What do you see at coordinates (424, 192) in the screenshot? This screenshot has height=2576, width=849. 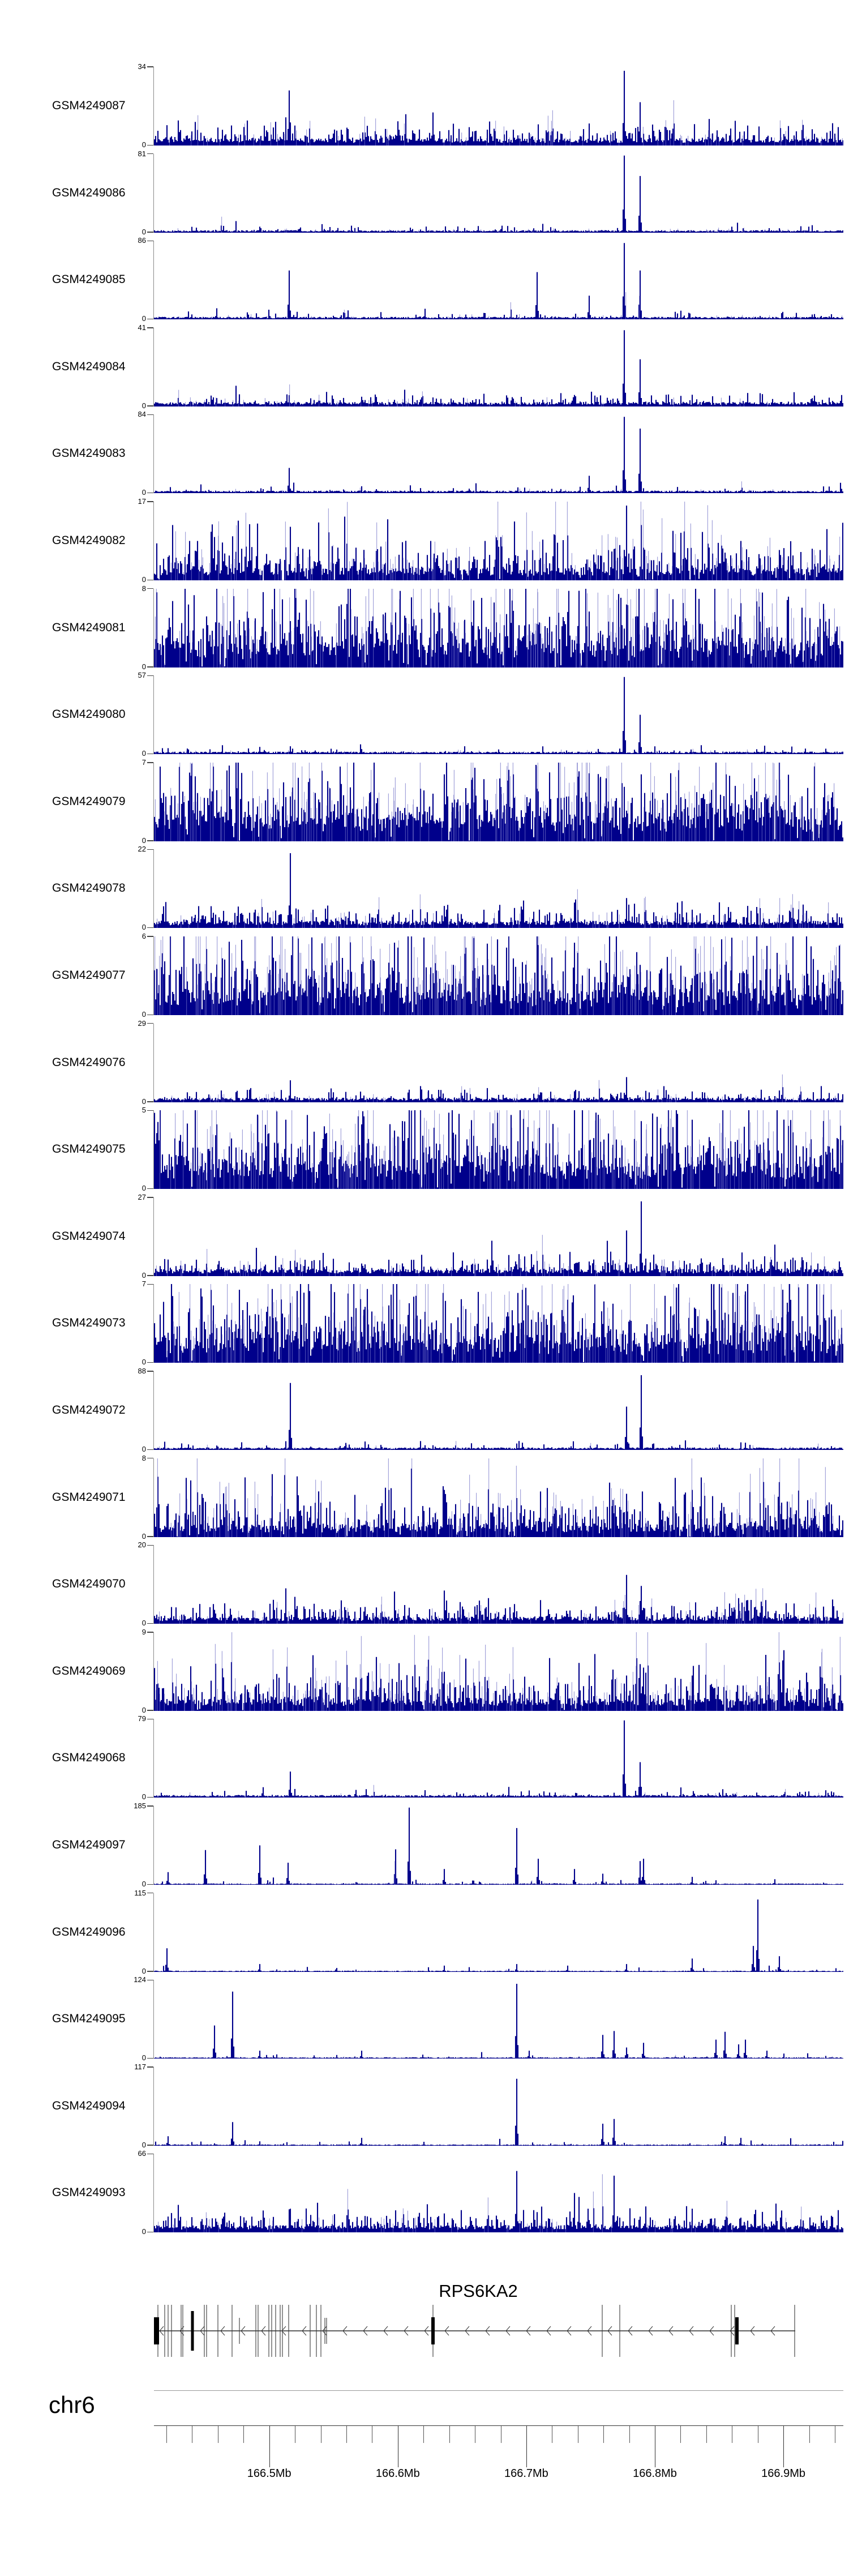 I see `coverage-track-row: GSM4249086 81 0` at bounding box center [424, 192].